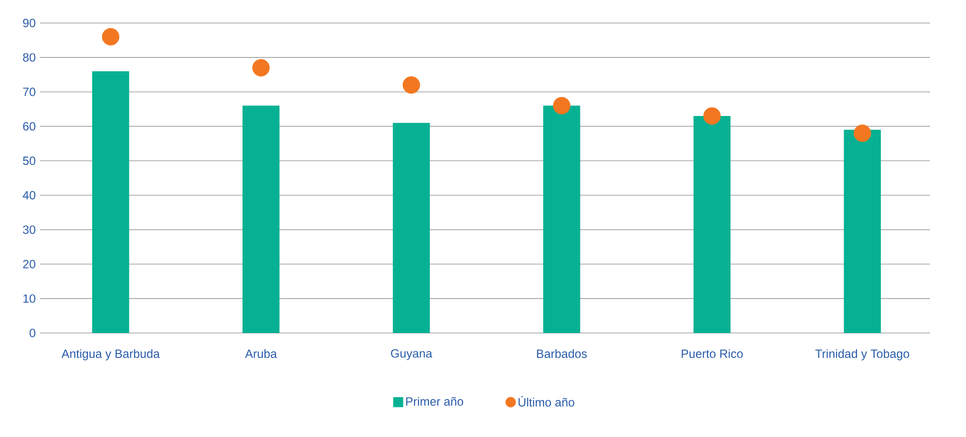  I want to click on x-tick-label: Guyana, so click(411, 354).